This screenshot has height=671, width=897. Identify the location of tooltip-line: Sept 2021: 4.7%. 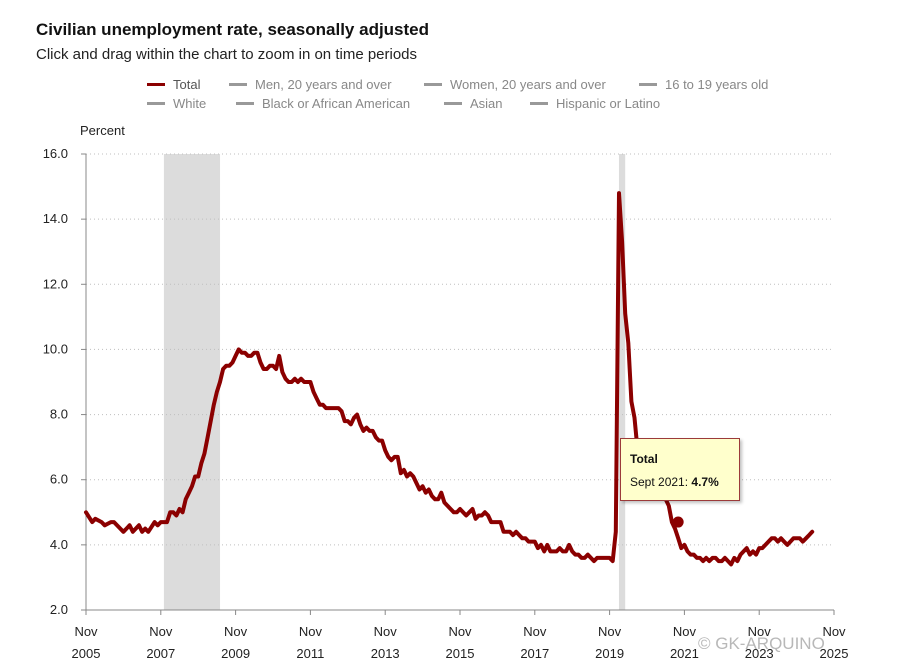
(674, 482).